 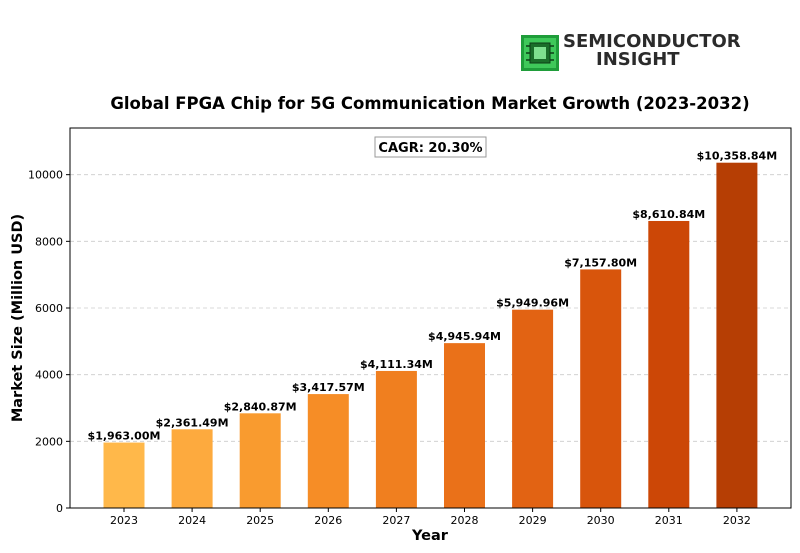 I want to click on bar-2030, so click(x=601, y=388).